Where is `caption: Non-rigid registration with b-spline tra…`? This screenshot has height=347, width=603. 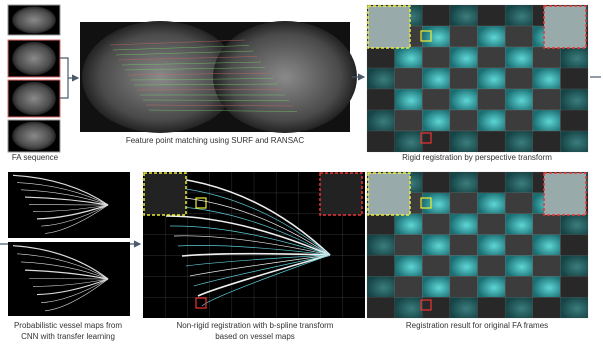 caption: Non-rigid registration with b-spline tra… is located at coordinates (255, 325).